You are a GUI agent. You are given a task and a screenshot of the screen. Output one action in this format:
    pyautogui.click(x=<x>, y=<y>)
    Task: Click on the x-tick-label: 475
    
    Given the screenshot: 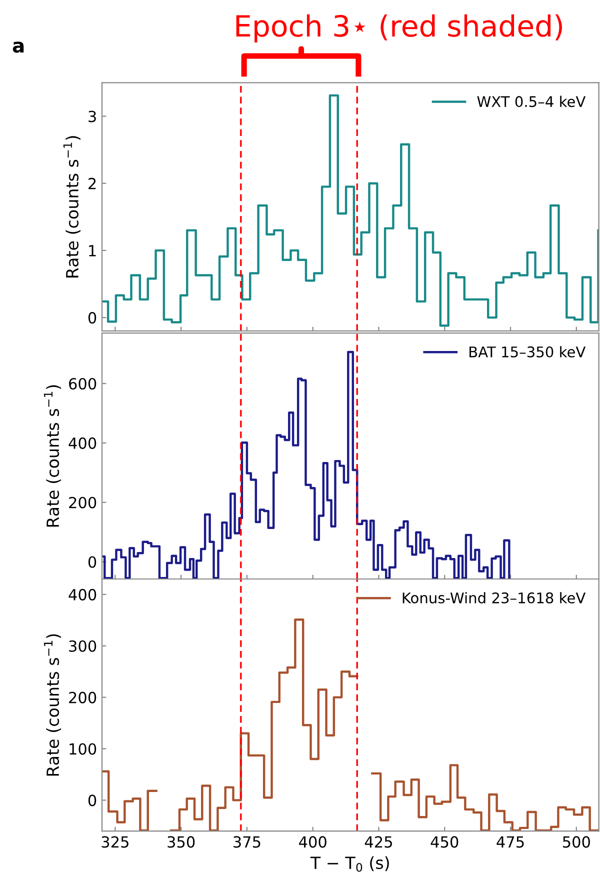 What is the action you would take?
    pyautogui.click(x=510, y=842)
    